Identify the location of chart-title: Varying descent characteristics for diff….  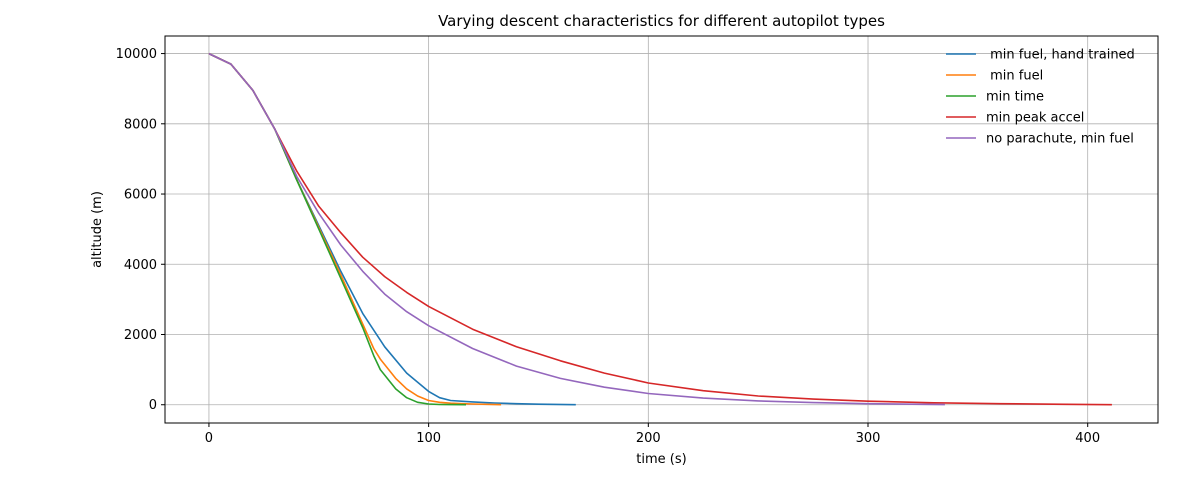
(661, 21).